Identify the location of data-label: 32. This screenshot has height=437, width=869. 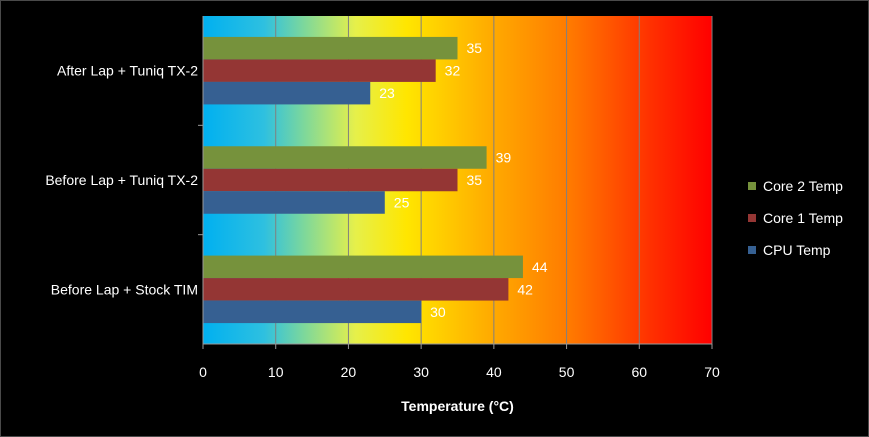
(453, 71).